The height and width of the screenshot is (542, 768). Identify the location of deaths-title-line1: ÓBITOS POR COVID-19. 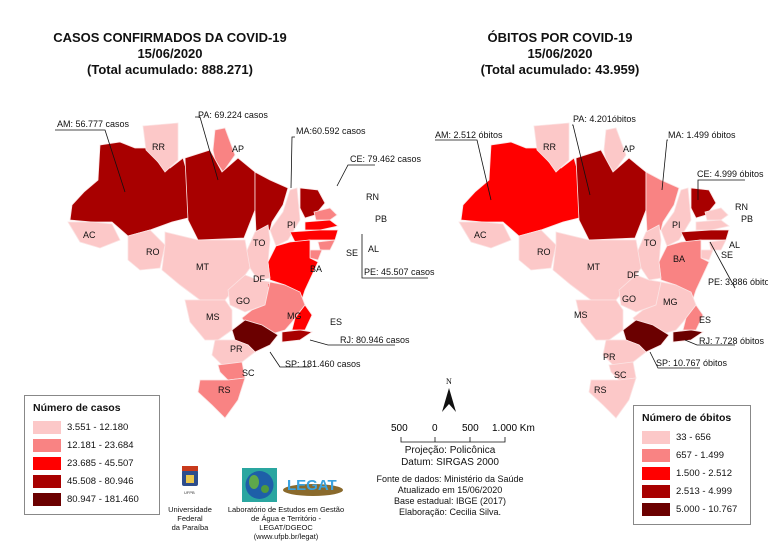
(560, 37).